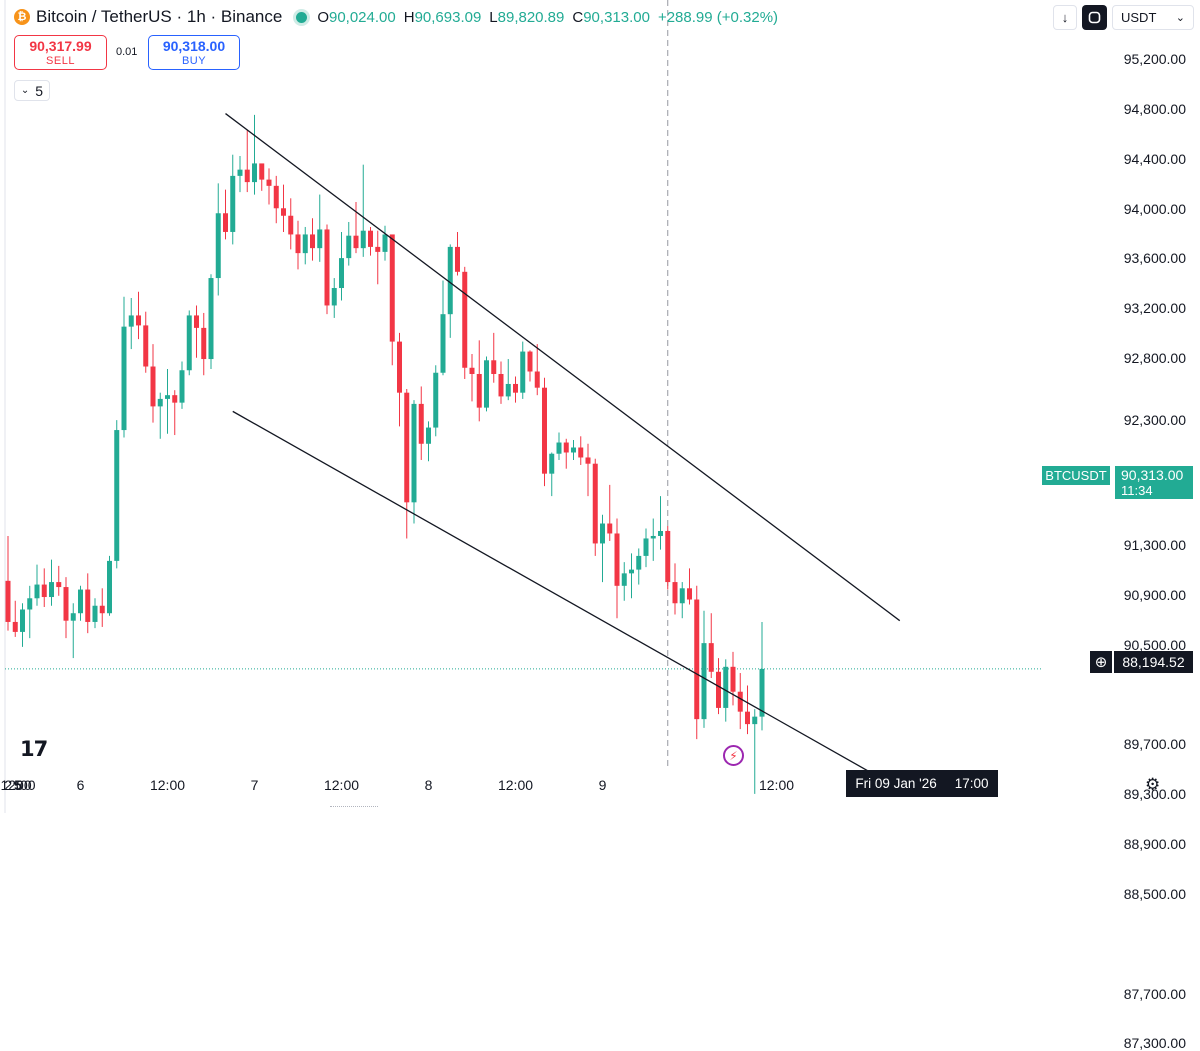 The width and height of the screenshot is (1200, 1051). Describe the element at coordinates (1154, 358) in the screenshot. I see `price-tick-label: 92,800.00` at that location.